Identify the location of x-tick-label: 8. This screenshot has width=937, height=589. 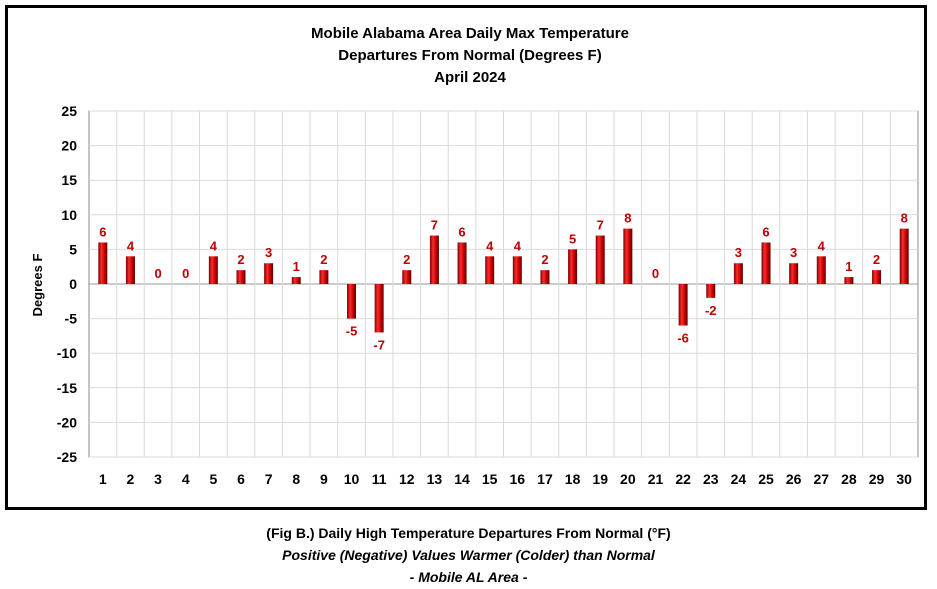
(296, 479).